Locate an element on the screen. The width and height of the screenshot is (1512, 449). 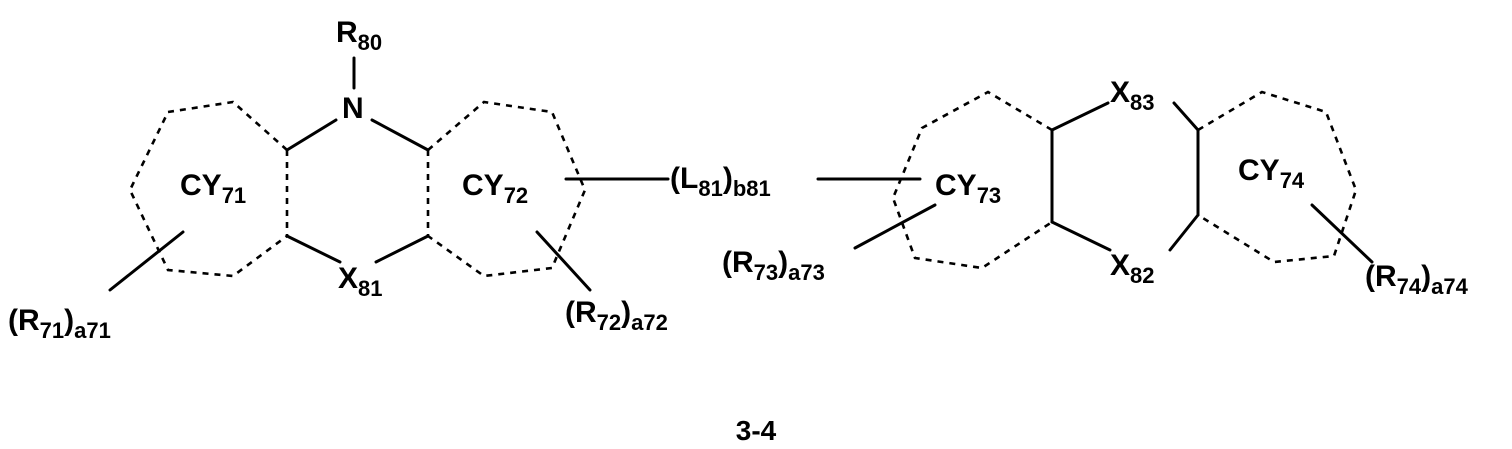
cy71-label: CY71 is located at coordinates (213, 188).